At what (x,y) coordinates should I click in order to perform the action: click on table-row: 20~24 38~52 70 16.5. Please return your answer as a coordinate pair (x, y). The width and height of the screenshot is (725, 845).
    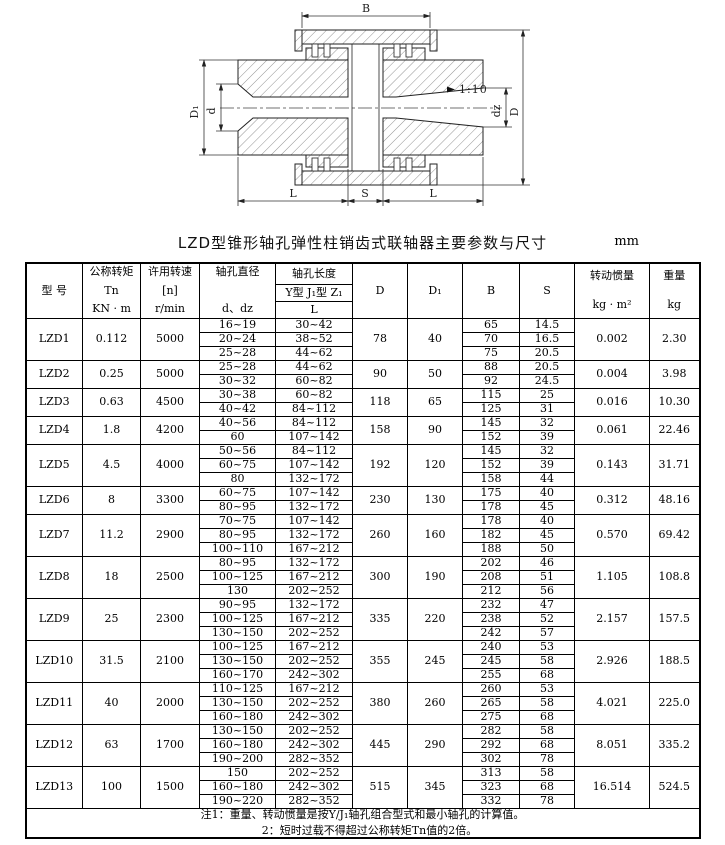
    Looking at the image, I should click on (363, 339).